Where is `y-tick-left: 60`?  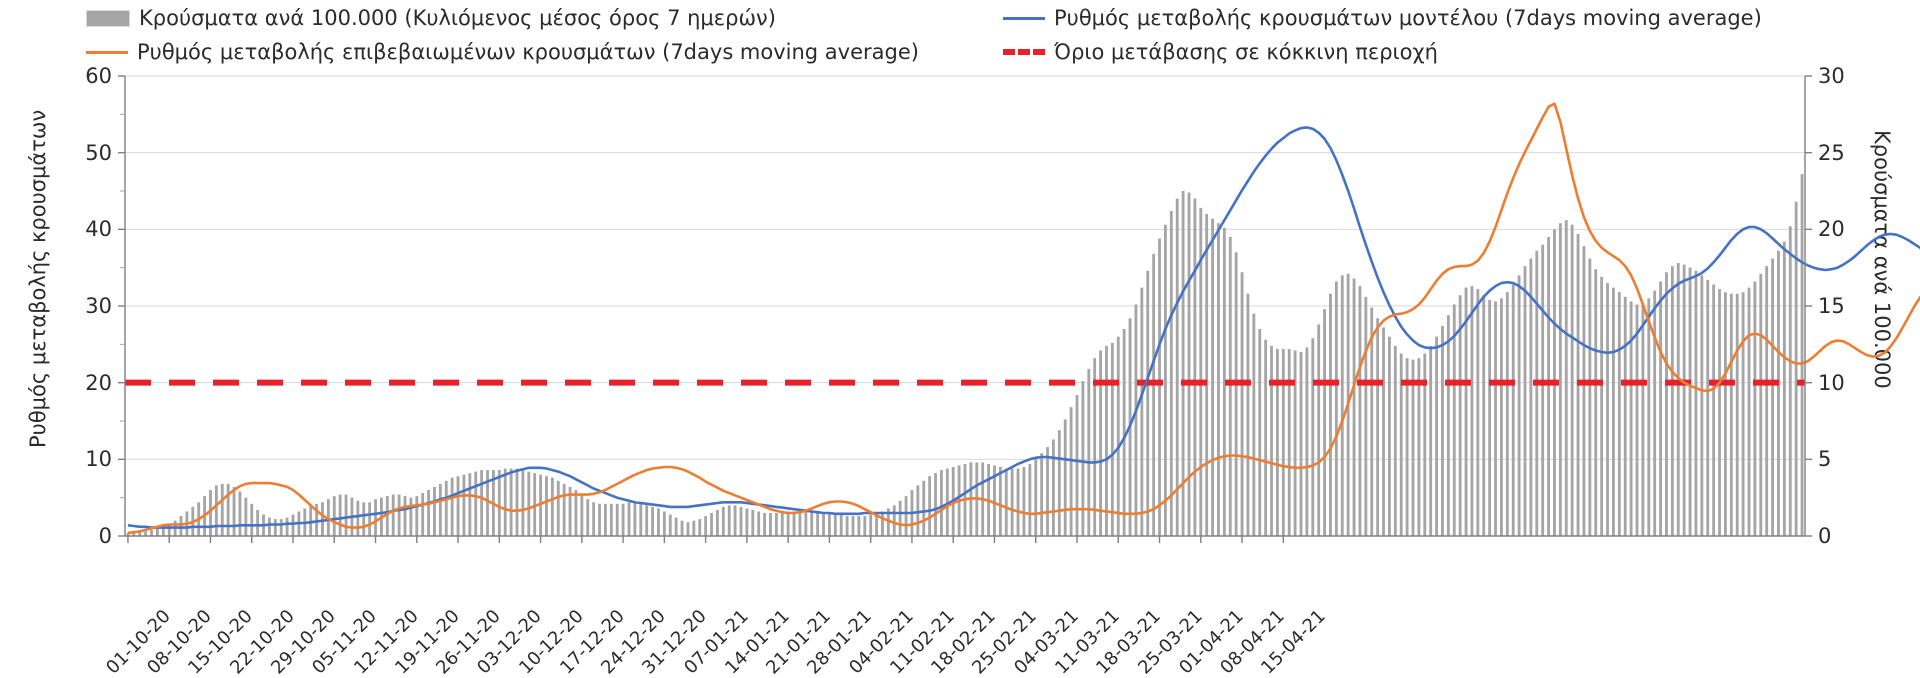 y-tick-left: 60 is located at coordinates (98, 76).